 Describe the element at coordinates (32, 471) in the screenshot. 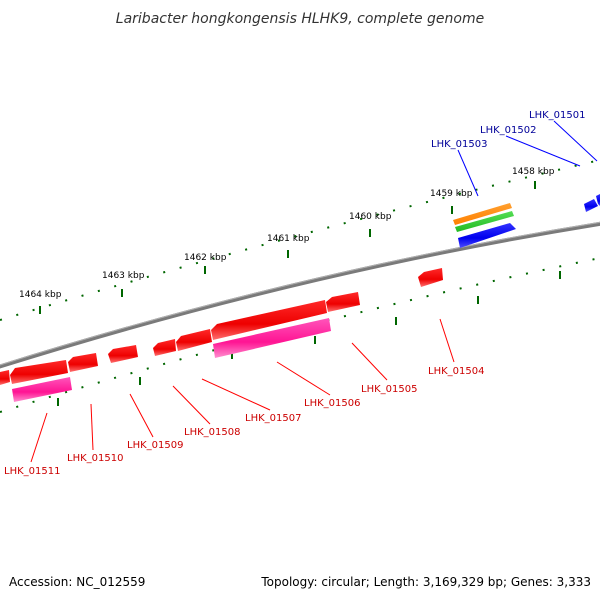

I see `gene-label: LHK_01511` at that location.